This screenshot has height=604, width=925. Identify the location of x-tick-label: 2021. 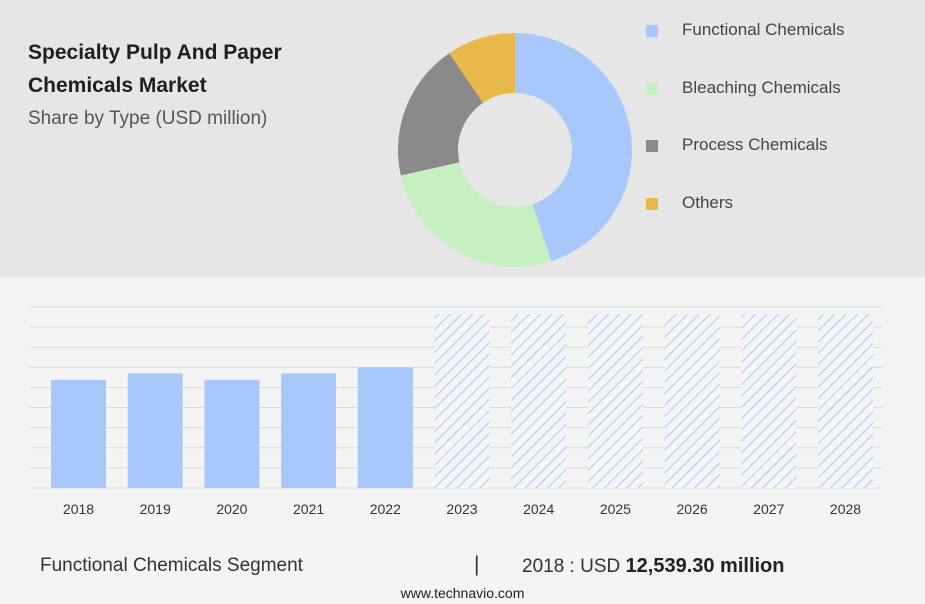
(308, 509).